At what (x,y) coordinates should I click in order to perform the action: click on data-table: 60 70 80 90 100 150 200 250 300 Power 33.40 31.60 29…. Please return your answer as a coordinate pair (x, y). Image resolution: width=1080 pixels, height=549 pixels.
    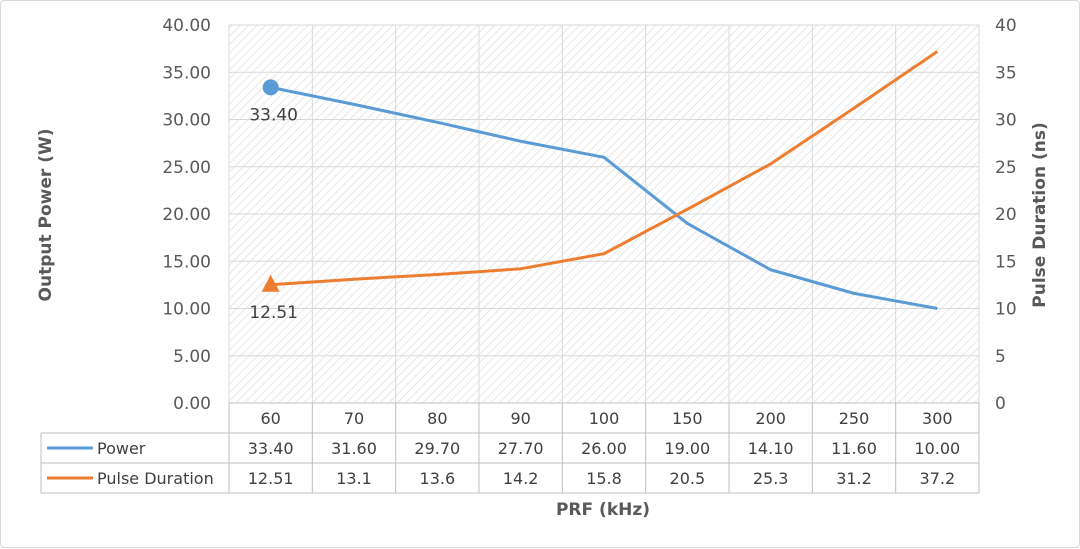
    Looking at the image, I should click on (510, 448).